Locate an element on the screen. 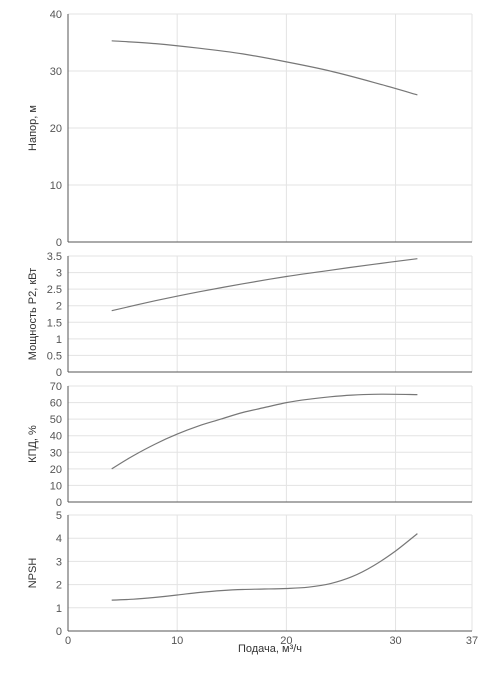 This screenshot has width=486, height=673. y-tick-label: 60 is located at coordinates (56, 404).